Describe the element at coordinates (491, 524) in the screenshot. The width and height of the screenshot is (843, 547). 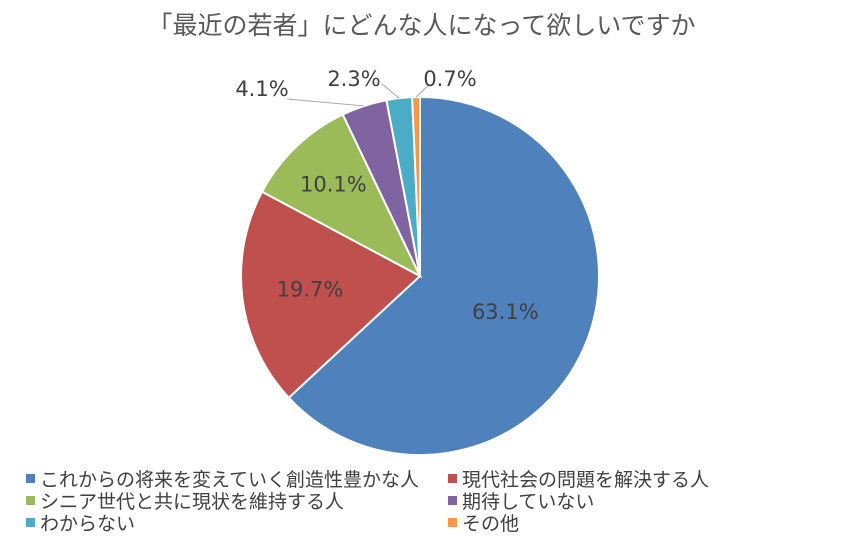
I see `legend-label: その他` at that location.